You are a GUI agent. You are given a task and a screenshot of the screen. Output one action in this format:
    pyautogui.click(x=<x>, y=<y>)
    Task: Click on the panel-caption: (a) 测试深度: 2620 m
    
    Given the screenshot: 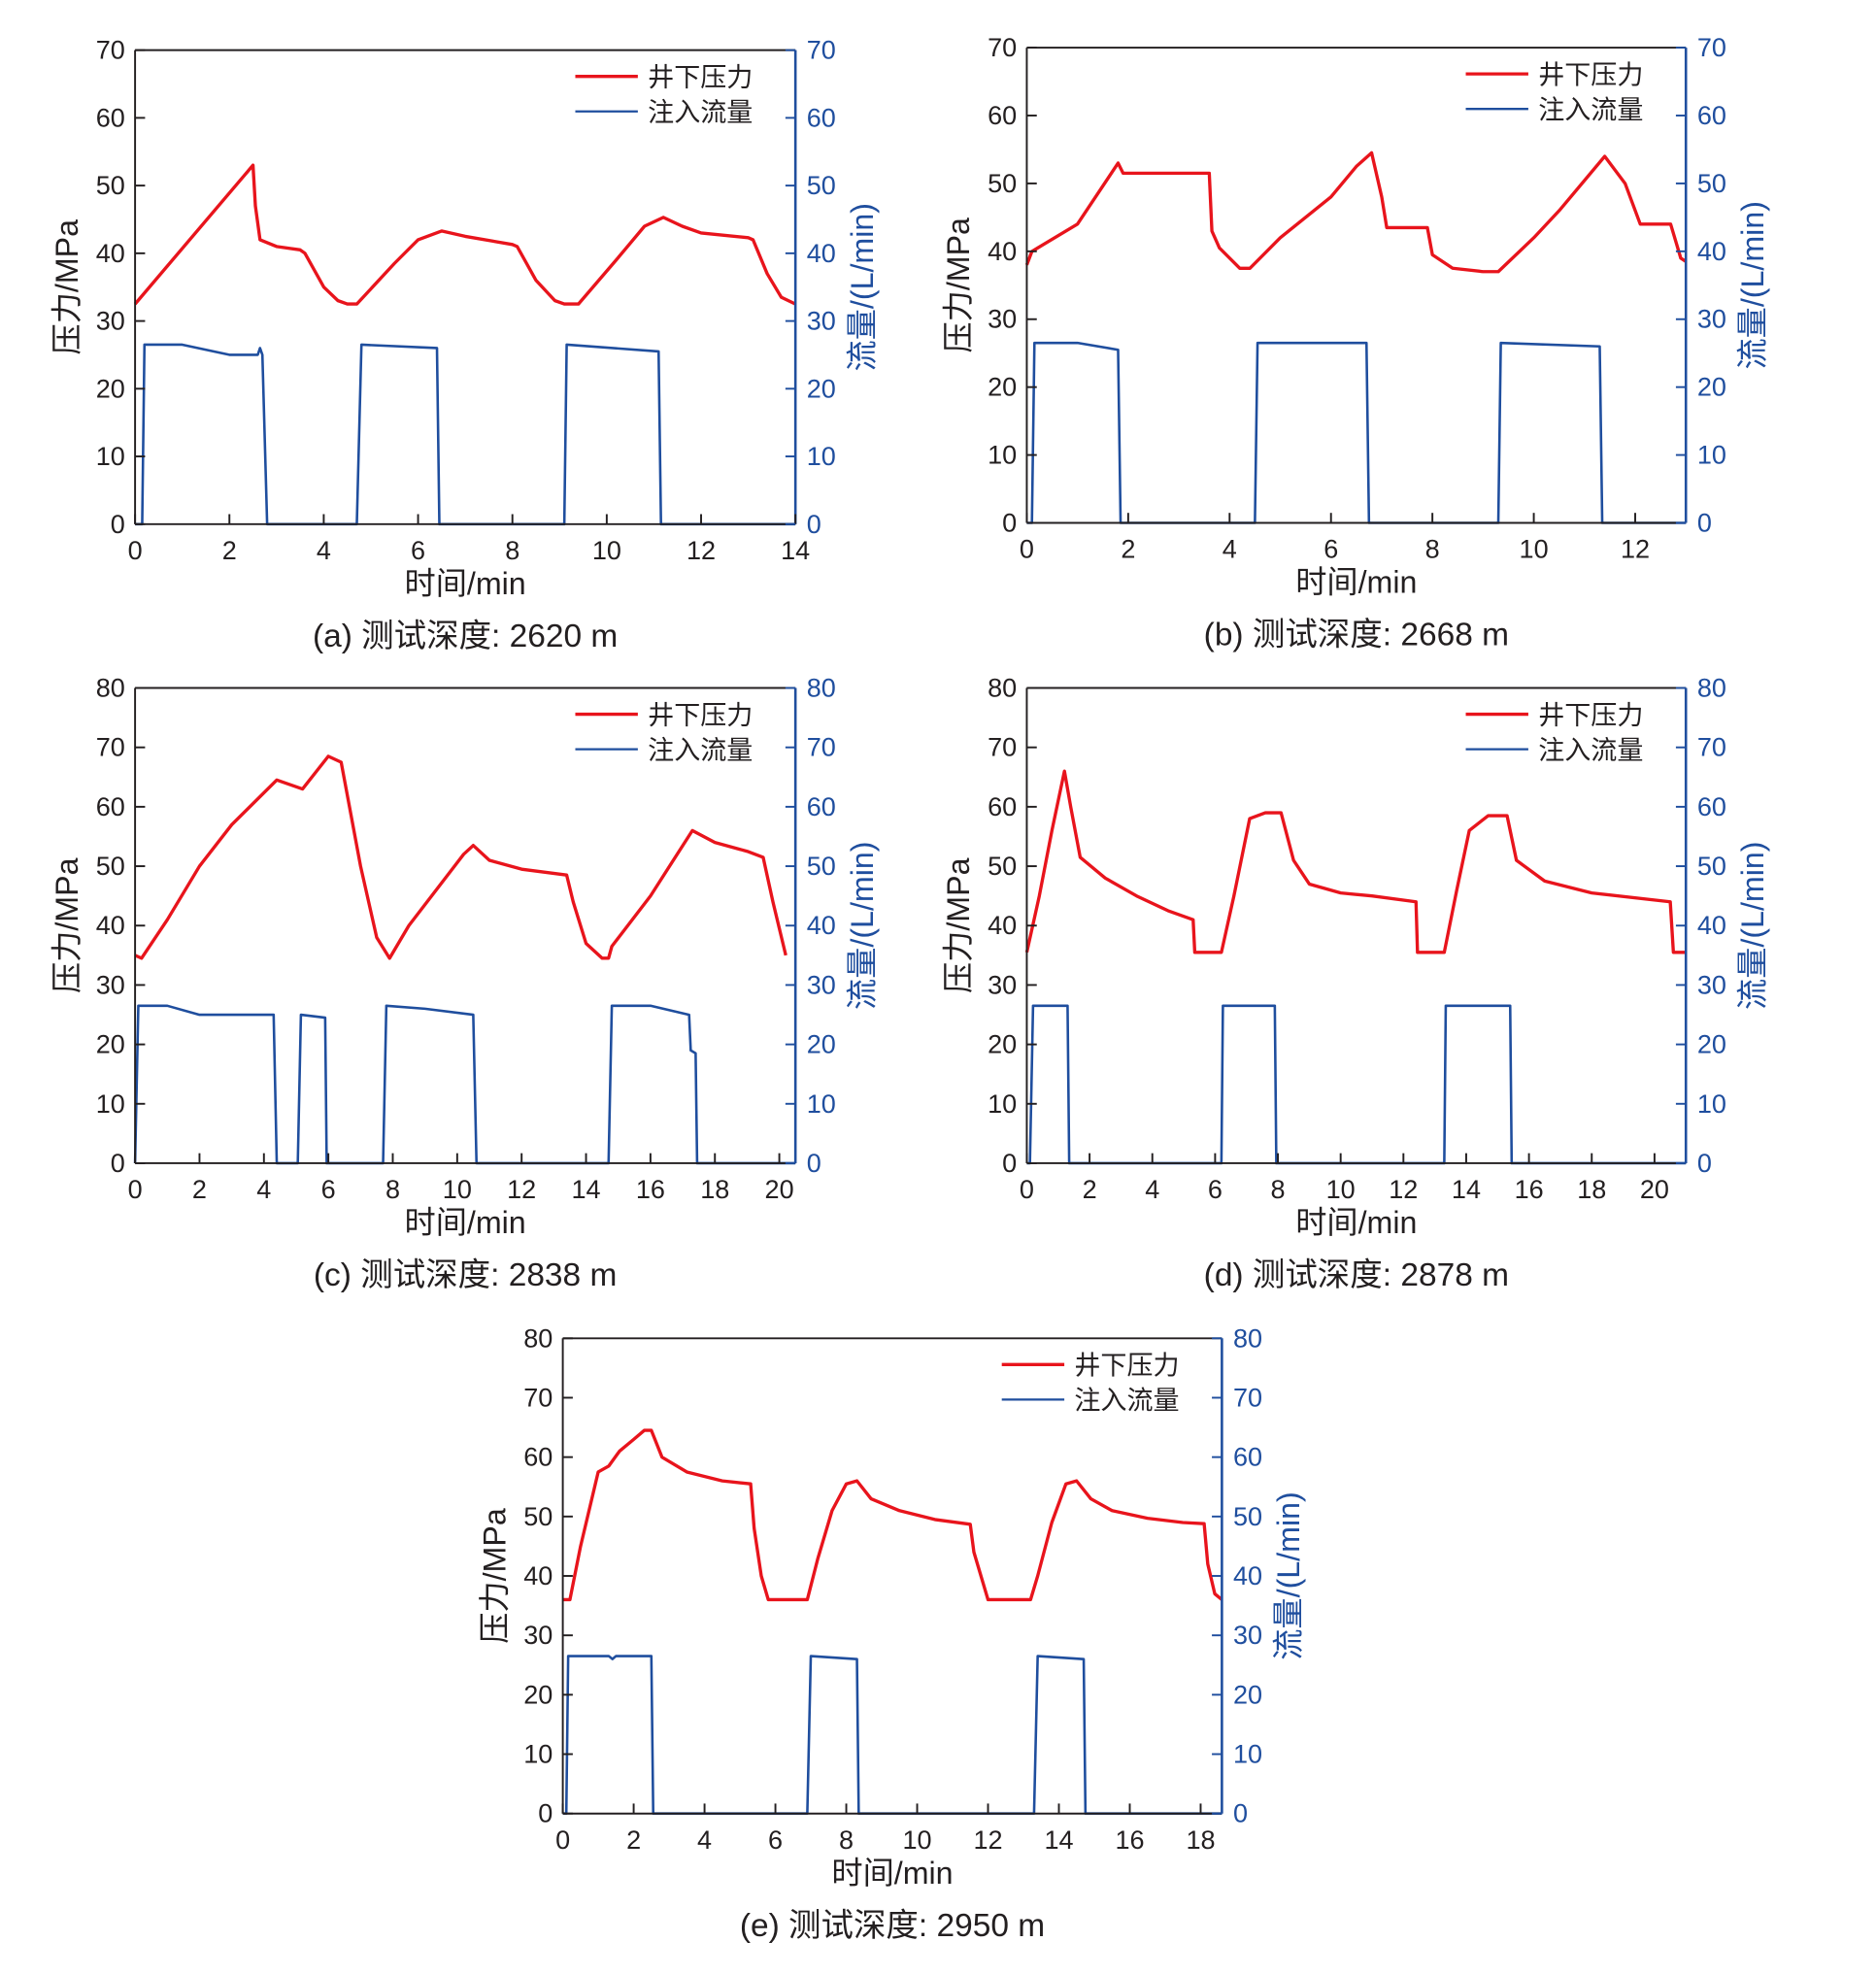 What is the action you would take?
    pyautogui.click(x=466, y=636)
    